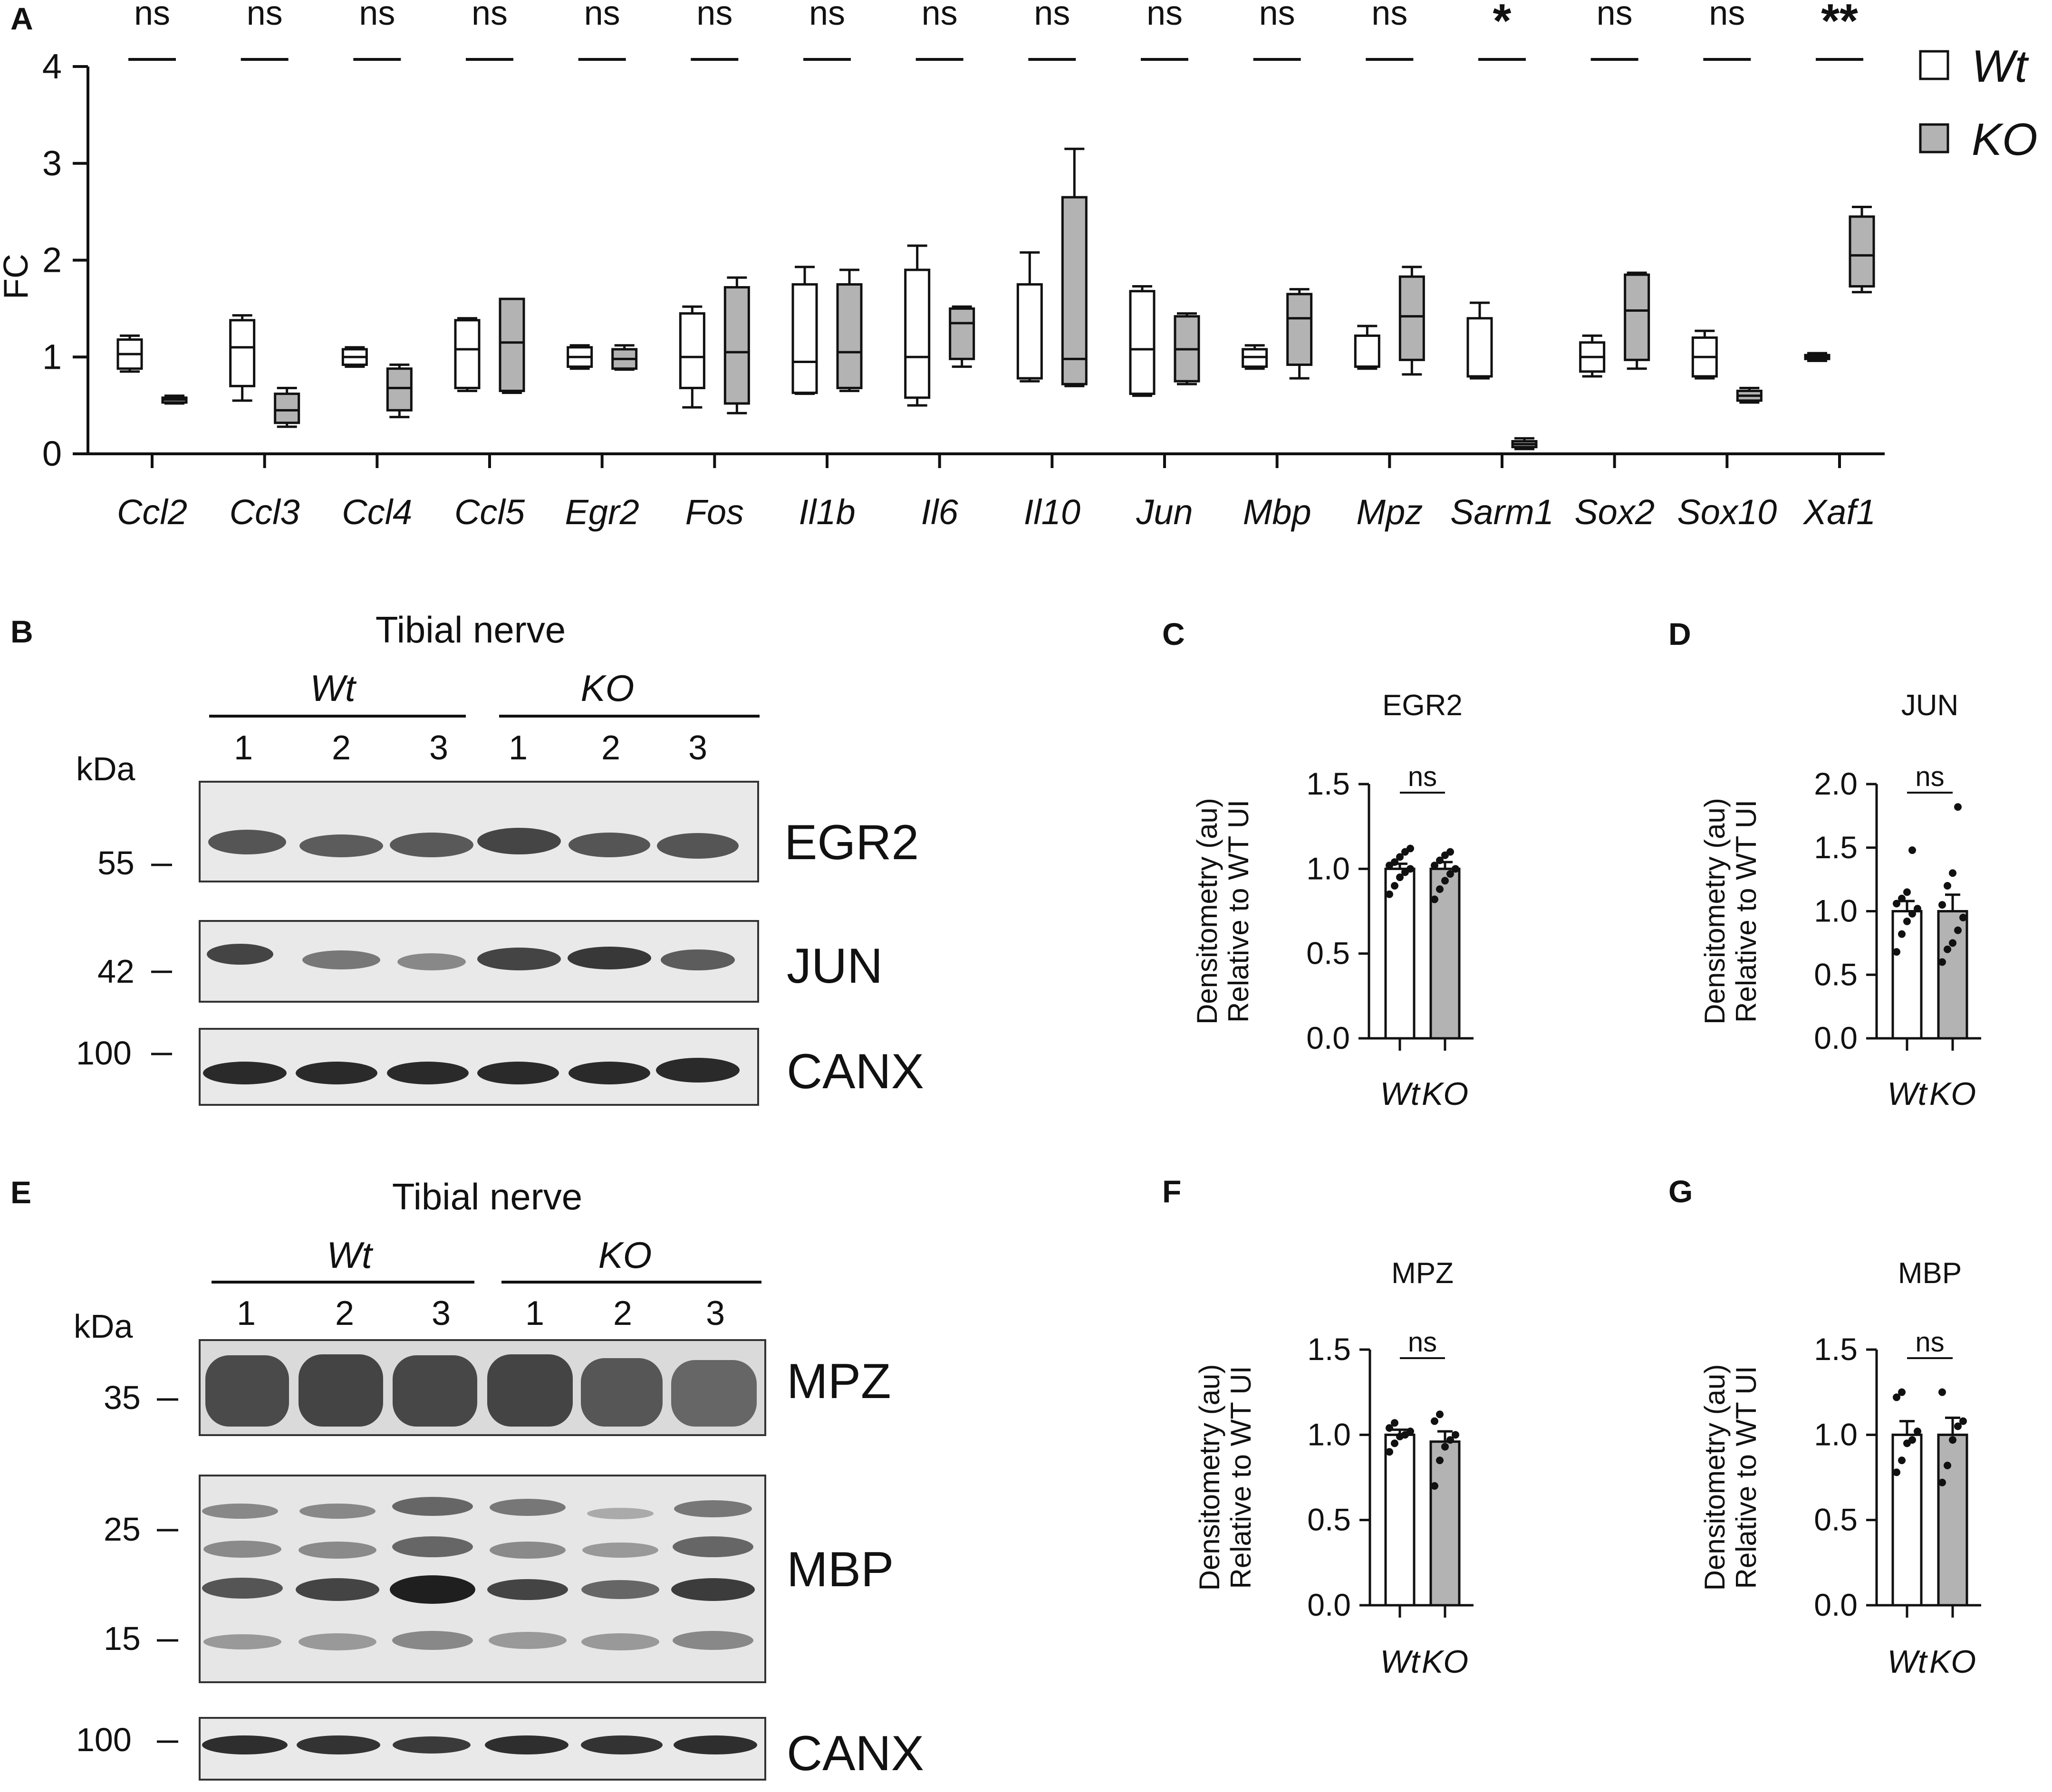  Describe the element at coordinates (479, 831) in the screenshot. I see `blot-strip-egr2` at that location.